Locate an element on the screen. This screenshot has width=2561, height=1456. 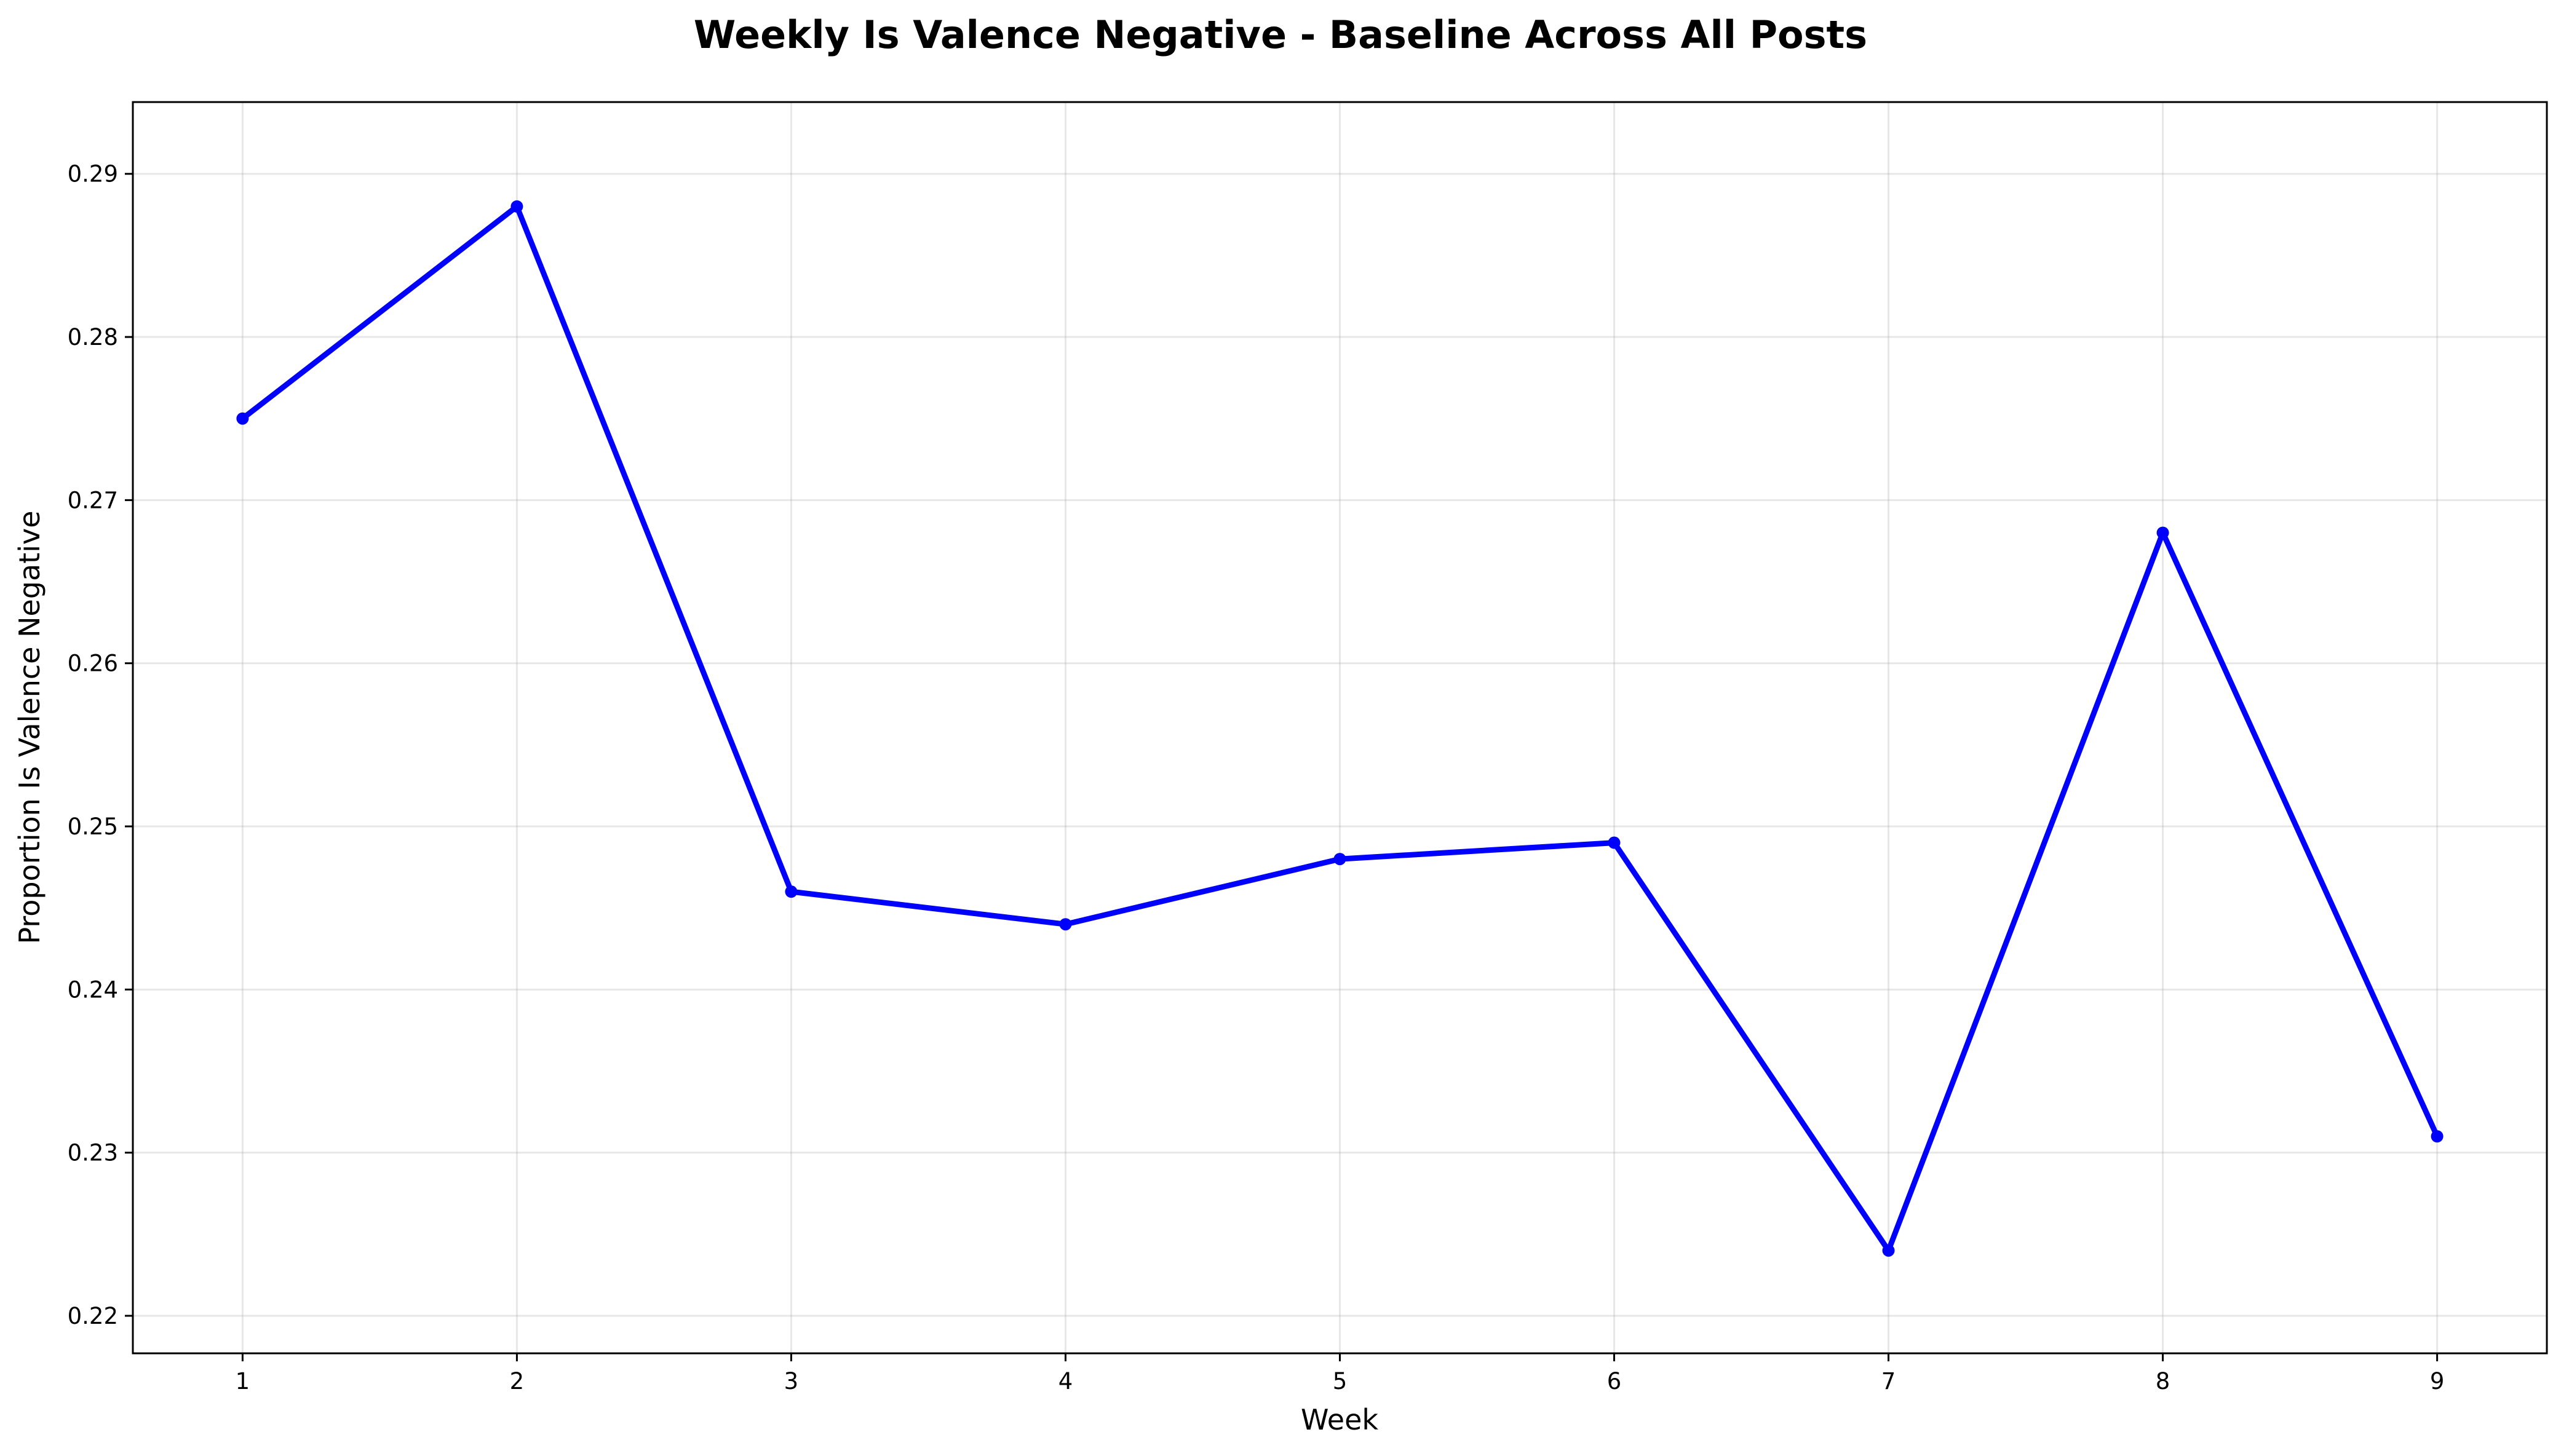
y-tick-label: 0.29 is located at coordinates (93, 174).